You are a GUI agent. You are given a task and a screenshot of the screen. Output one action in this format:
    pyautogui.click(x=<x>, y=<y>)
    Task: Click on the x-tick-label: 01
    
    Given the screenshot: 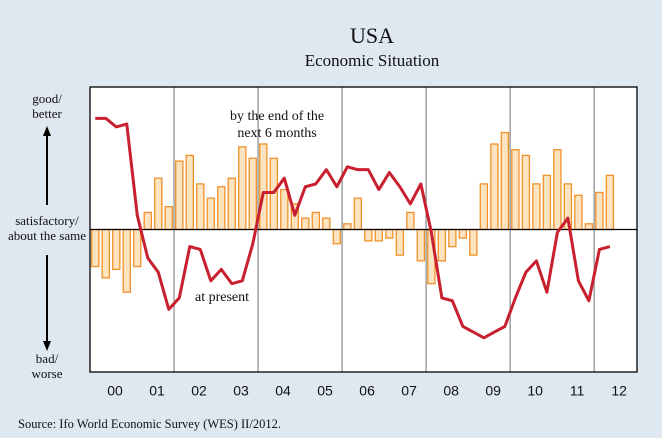 What is the action you would take?
    pyautogui.click(x=157, y=391)
    